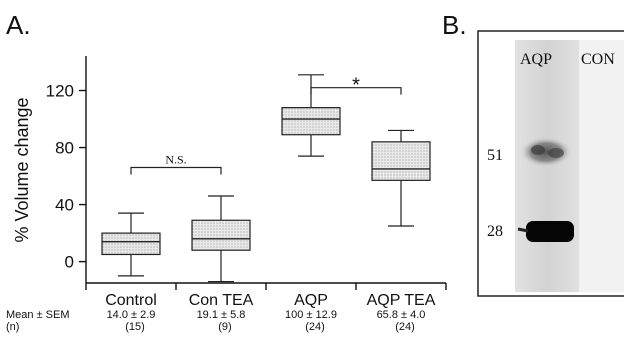  I want to click on n-value: (15), so click(135, 327).